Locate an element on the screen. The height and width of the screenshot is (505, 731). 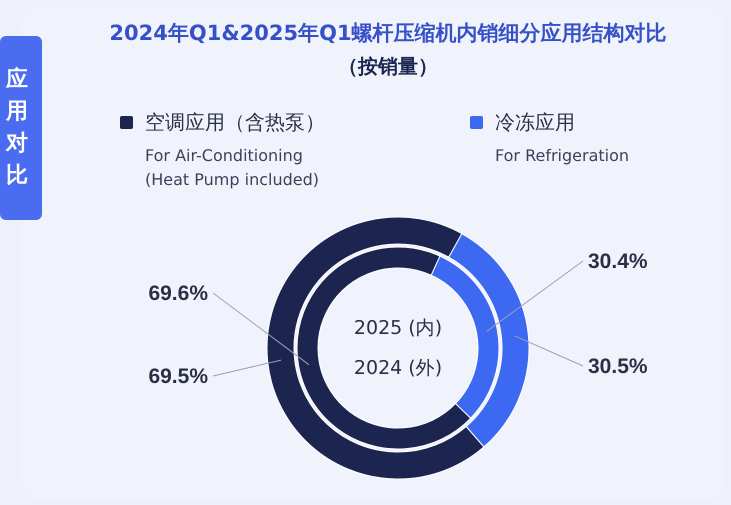
chart-title: 2024年Q1&2025年Q1螺杆压缩机内销细分应用结构对比 is located at coordinates (388, 33).